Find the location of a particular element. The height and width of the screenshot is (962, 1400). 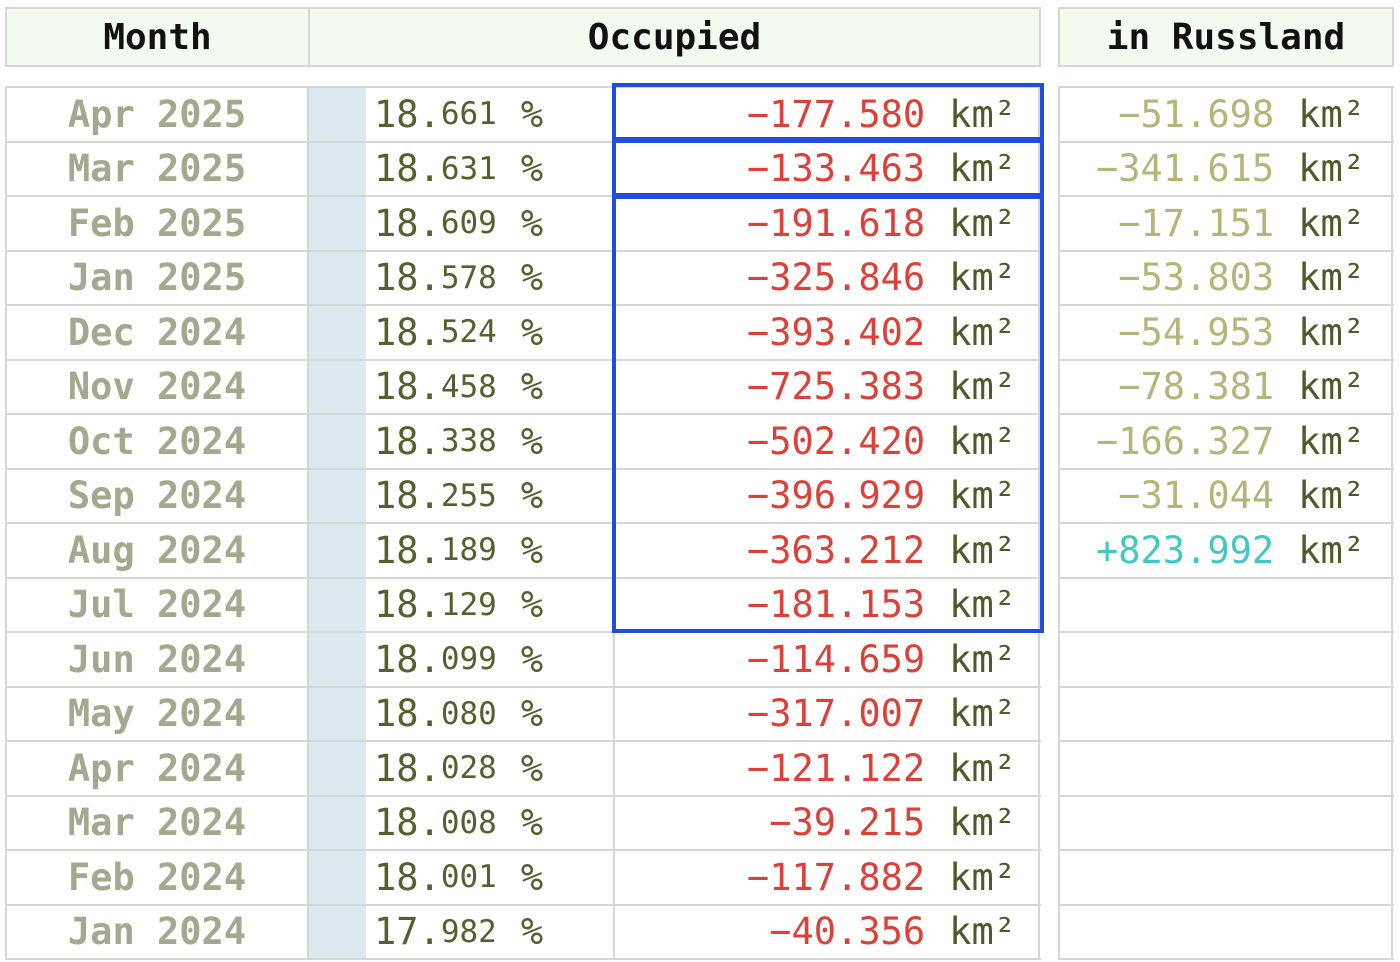

change-cell: −725.383 km² is located at coordinates (826, 386).